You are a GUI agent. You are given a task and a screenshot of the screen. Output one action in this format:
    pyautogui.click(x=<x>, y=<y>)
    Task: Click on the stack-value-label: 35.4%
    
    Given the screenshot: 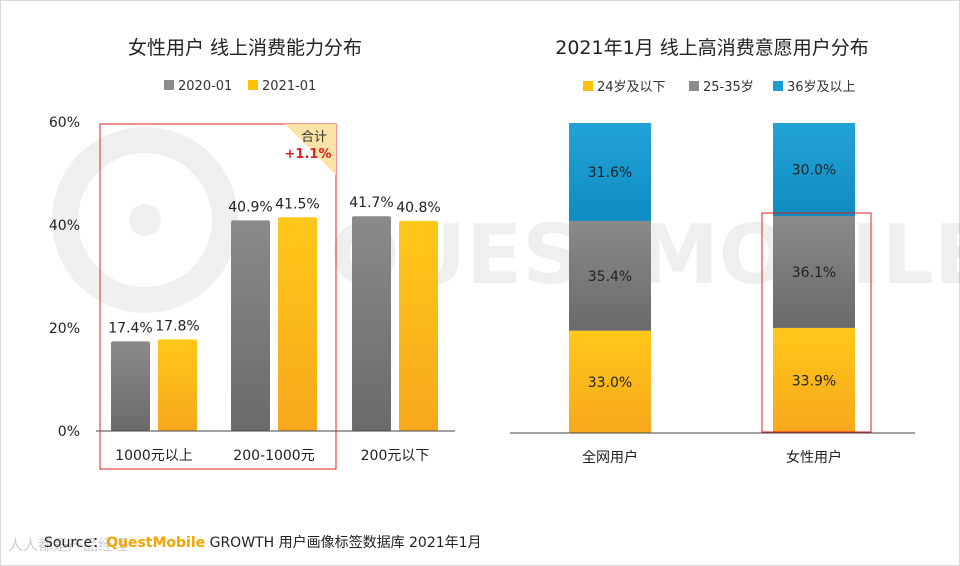 What is the action you would take?
    pyautogui.click(x=610, y=277)
    